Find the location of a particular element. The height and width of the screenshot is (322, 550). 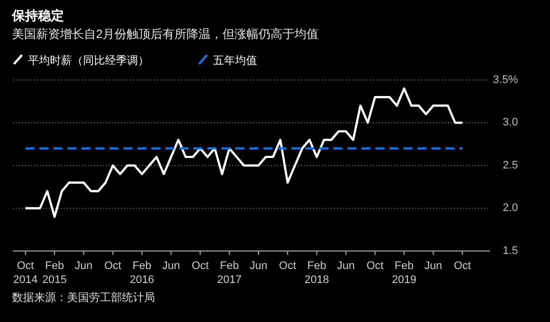

source-note: 数据来源：美国劳工部统计局 is located at coordinates (83, 297).